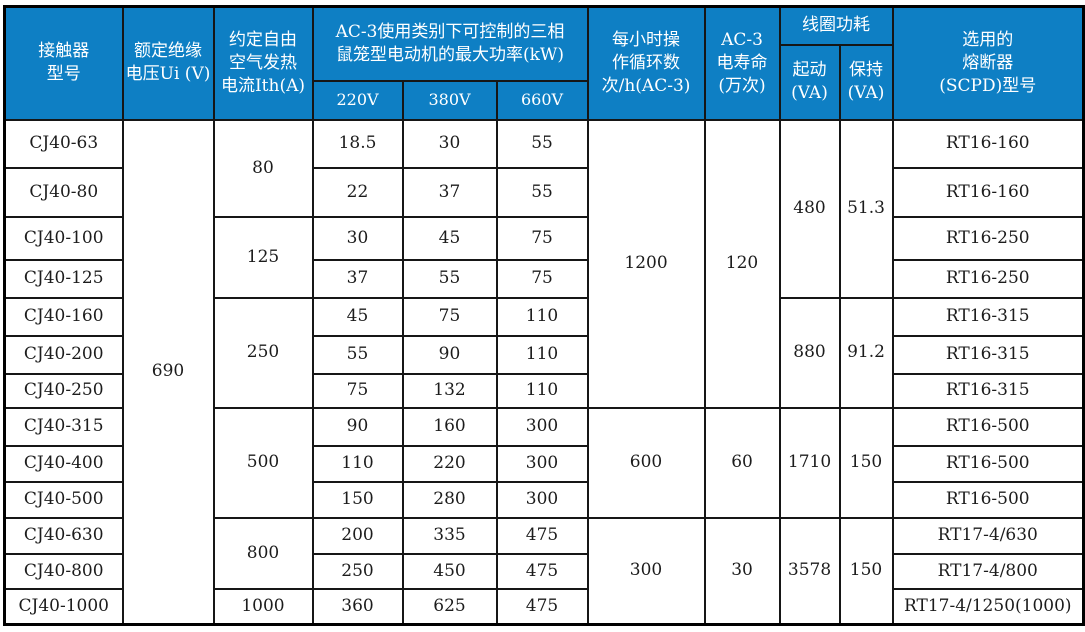 The image size is (1085, 632). I want to click on col-header-cycles-per-hour: 每小时操 作循环数 次/h(AC-3), so click(646, 63).